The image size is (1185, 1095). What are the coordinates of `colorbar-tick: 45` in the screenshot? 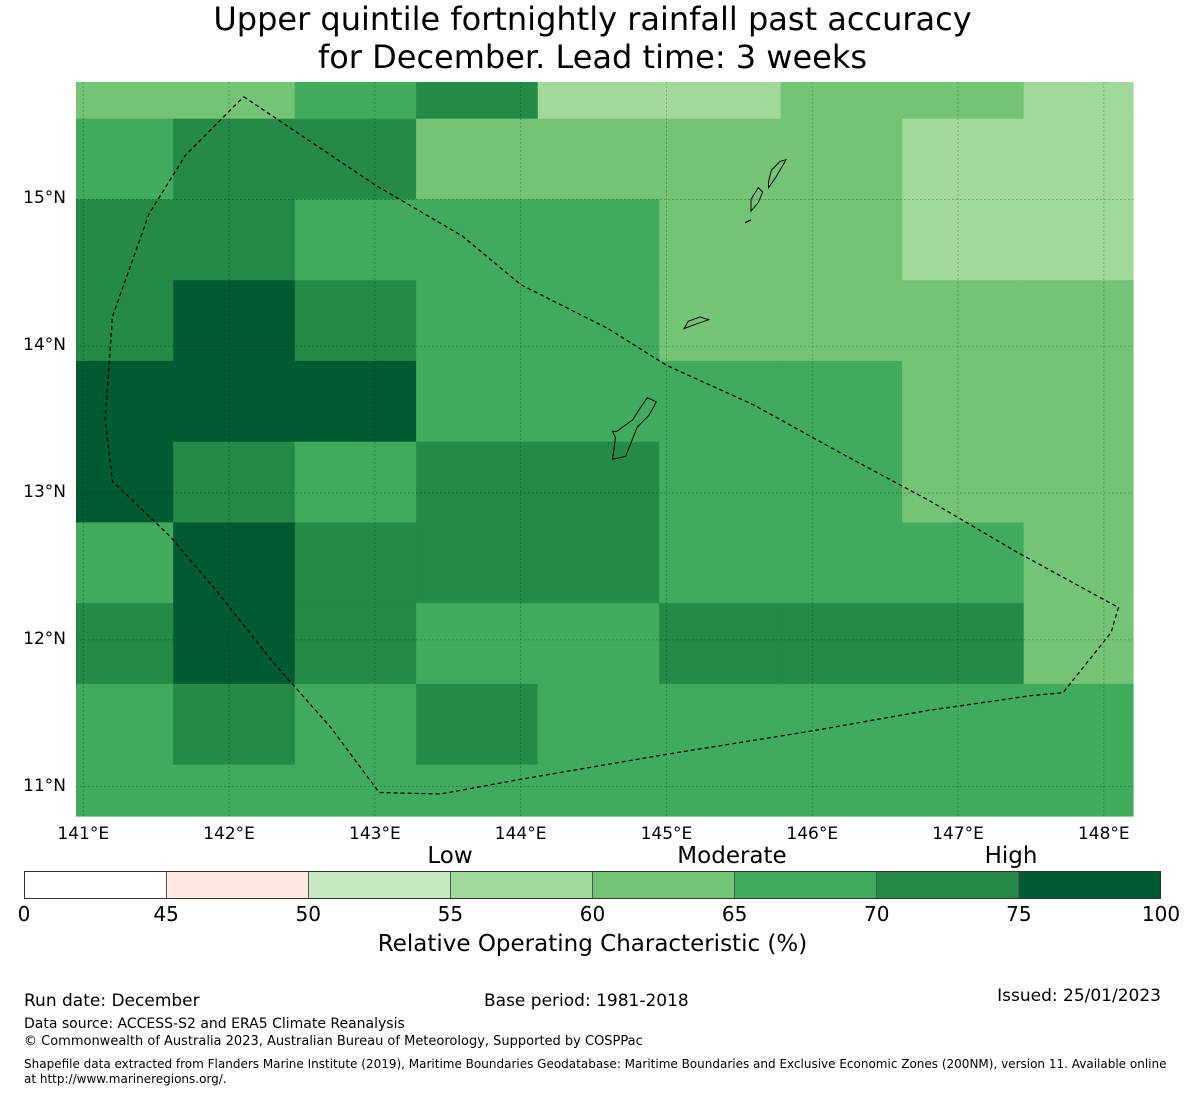 It's located at (166, 914).